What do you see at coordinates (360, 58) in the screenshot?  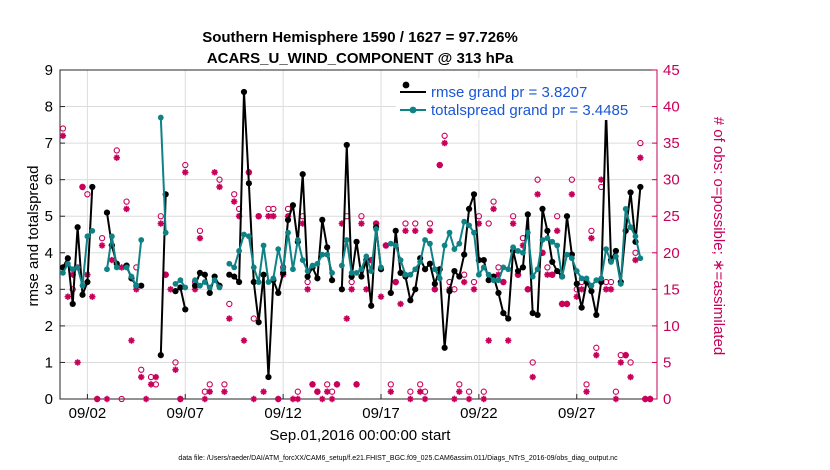 I see `chart-title-line2: ACARS_U_WIND_COMPONENT @ 313 hPa` at bounding box center [360, 58].